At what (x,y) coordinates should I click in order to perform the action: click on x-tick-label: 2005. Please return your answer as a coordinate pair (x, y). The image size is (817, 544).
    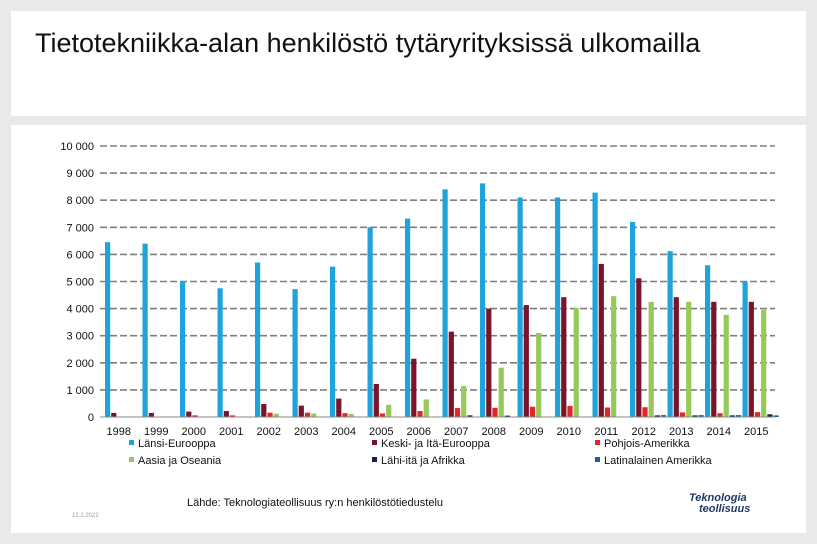
    Looking at the image, I should click on (381, 432).